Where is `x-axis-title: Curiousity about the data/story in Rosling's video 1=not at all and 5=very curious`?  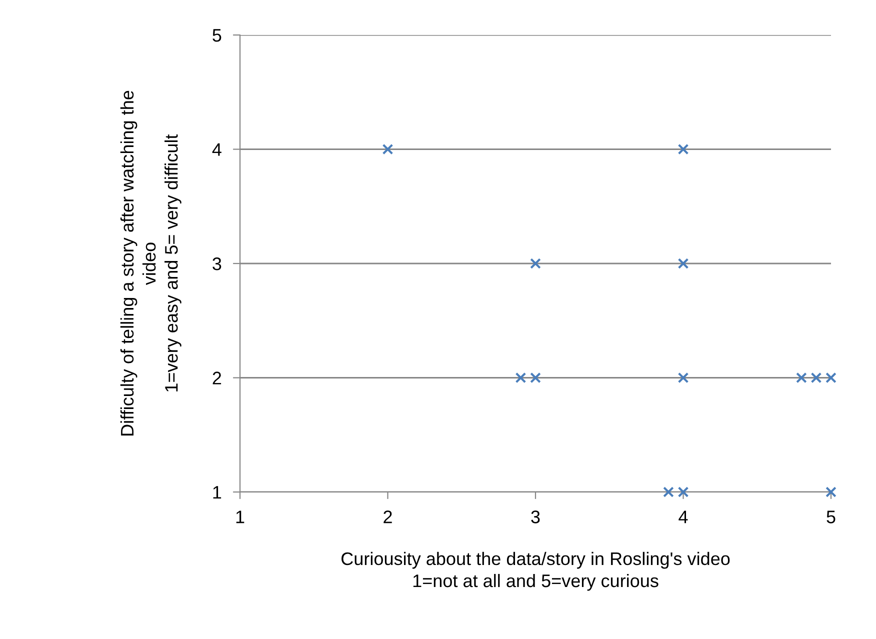
x-axis-title: Curiousity about the data/story in Rosling's video 1=not at all and 5=very curious is located at coordinates (536, 571).